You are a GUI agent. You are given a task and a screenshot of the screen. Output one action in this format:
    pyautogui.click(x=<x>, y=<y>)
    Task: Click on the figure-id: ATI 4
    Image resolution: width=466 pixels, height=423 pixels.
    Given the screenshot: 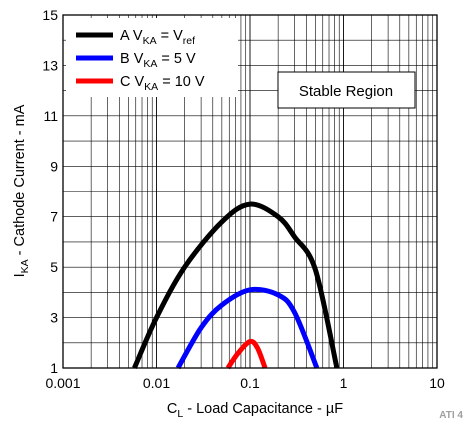 What is the action you would take?
    pyautogui.click(x=451, y=415)
    